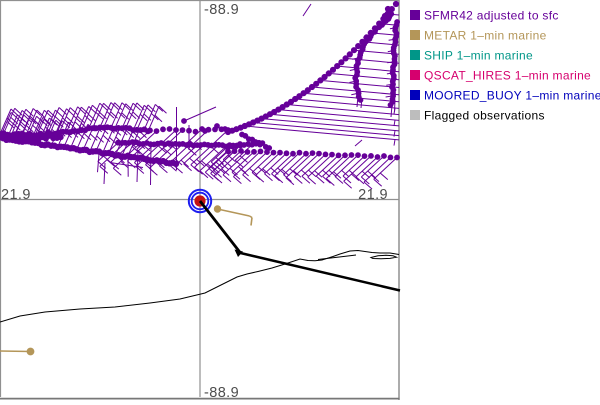 This screenshot has width=600, height=405. Describe the element at coordinates (512, 96) in the screenshot. I see `svg-text: MOORED_BUOY 1–min marine` at that location.